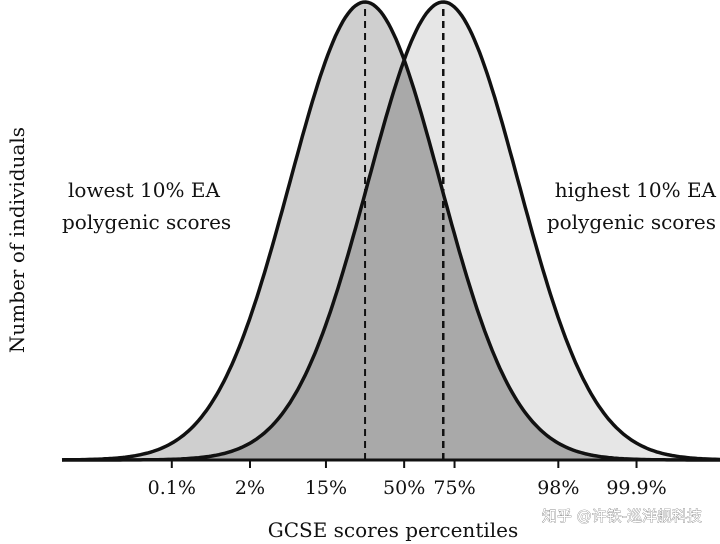 This screenshot has height=544, width=720. I want to click on x-tick-label: 2%, so click(250, 488).